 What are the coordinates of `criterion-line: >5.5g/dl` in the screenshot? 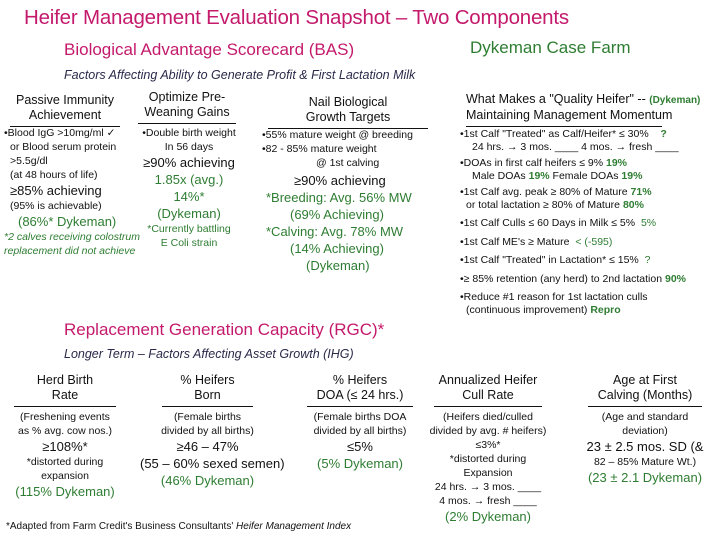 It's located at (29, 161).